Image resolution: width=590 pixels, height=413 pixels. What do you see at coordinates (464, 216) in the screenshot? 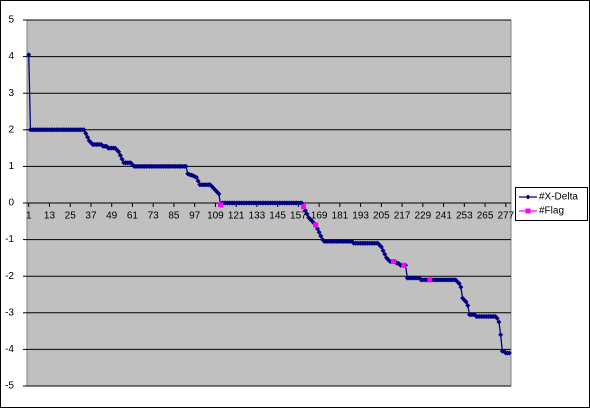
I see `x-tick-label: 253` at bounding box center [464, 216].